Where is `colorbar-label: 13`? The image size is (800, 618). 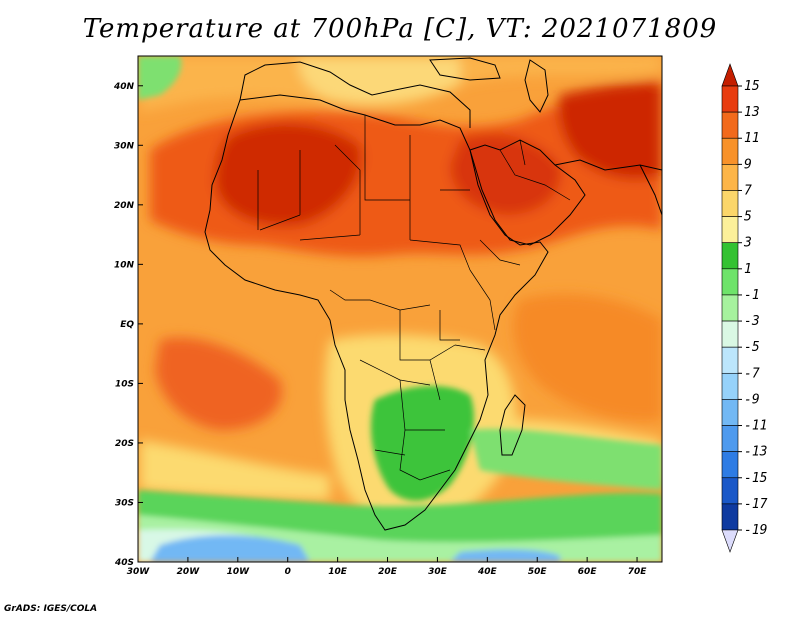
colorbar-label: 13 is located at coordinates (752, 112).